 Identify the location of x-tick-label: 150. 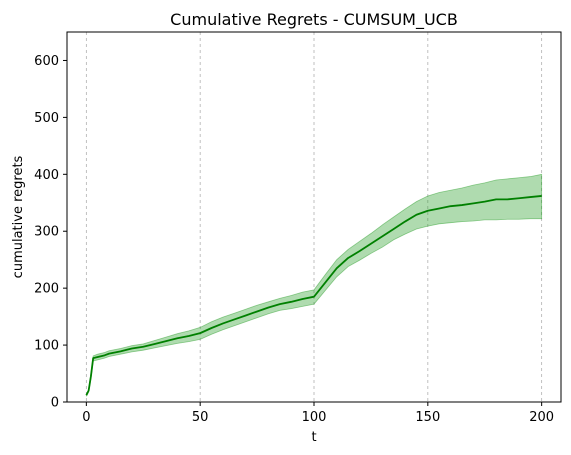
(427, 417).